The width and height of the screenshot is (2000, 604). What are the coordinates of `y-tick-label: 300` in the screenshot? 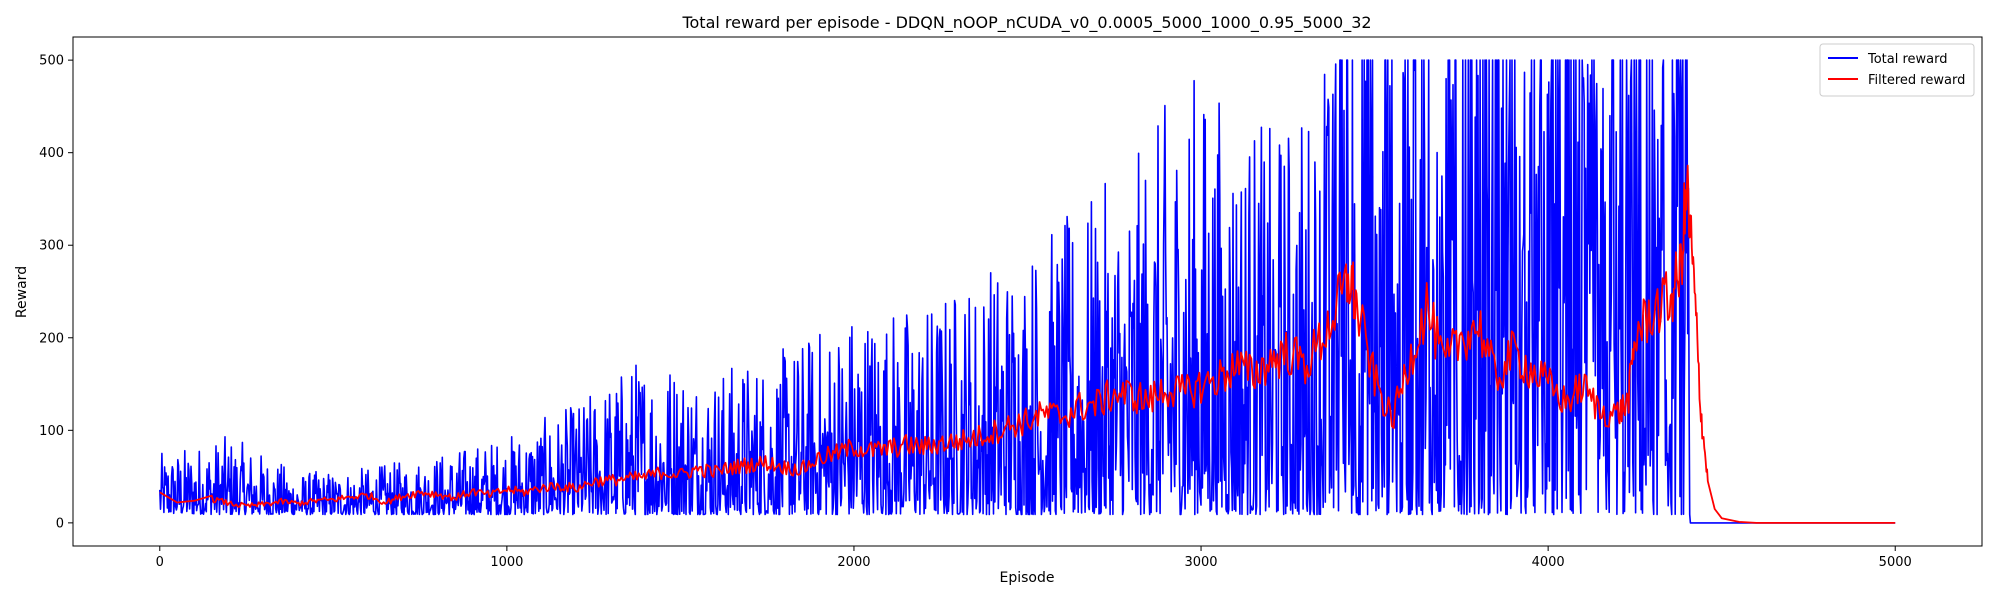 It's located at (51, 246).